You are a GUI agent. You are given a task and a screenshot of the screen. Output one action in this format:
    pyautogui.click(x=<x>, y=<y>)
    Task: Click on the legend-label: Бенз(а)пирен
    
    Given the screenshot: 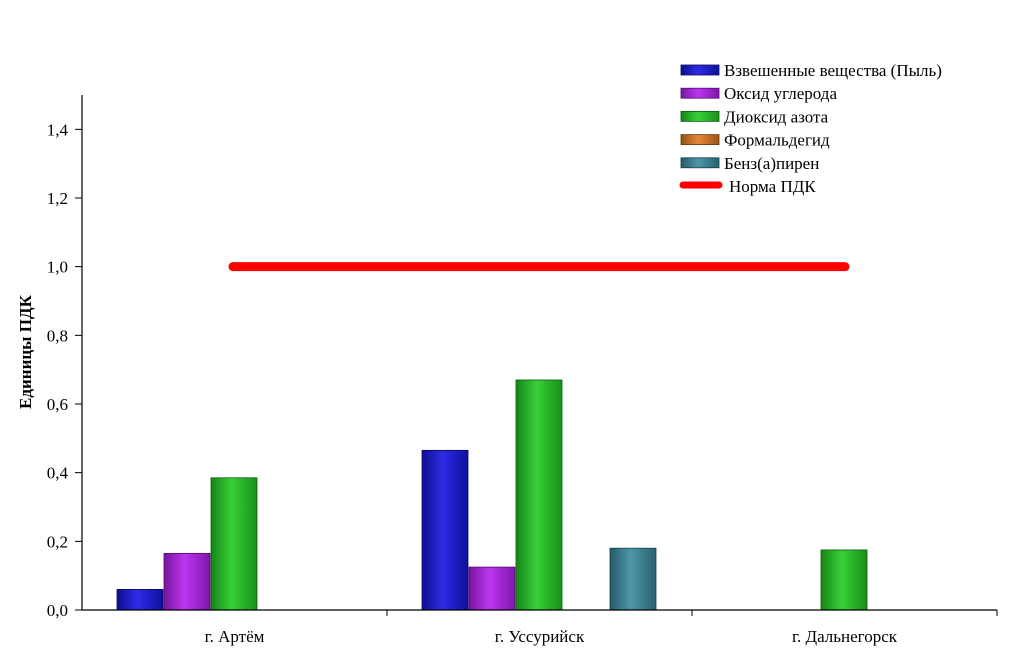 What is the action you would take?
    pyautogui.click(x=771, y=163)
    